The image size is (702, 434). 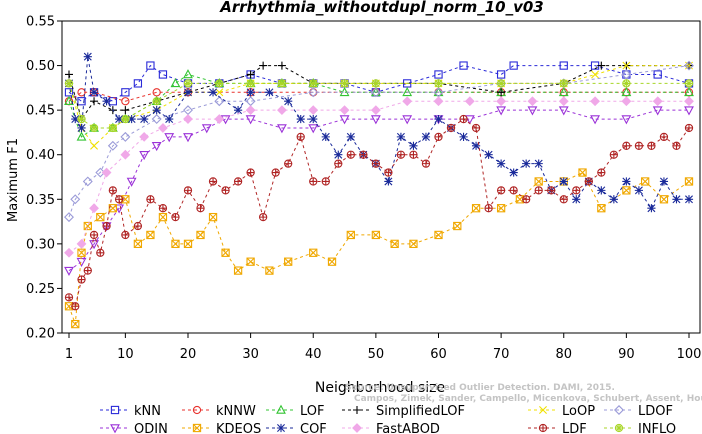 I want to click on legend-label: kNNW, so click(x=236, y=411).